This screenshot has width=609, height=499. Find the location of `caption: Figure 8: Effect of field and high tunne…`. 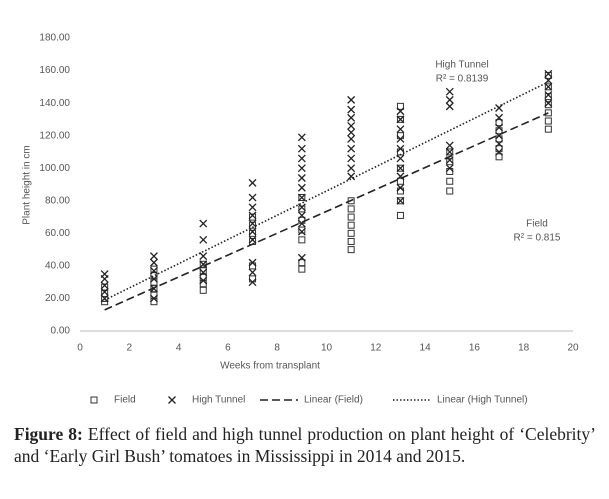

caption: Figure 8: Effect of field and high tunne… is located at coordinates (305, 445).